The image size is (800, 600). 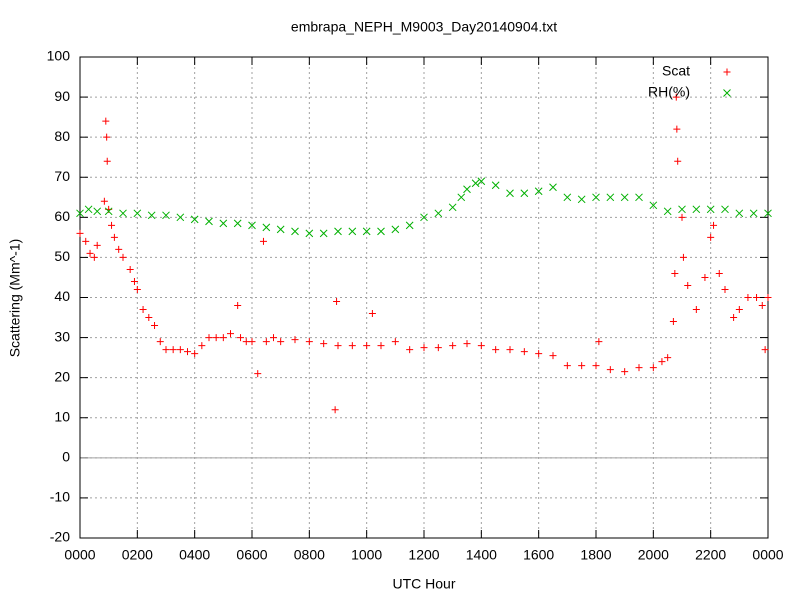 I want to click on y-tick-label: 80, so click(x=62, y=136).